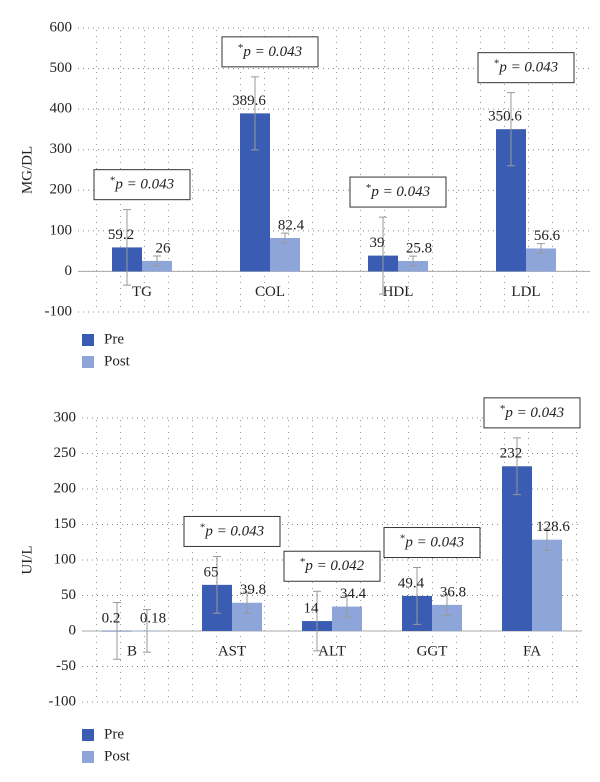  Describe the element at coordinates (525, 292) in the screenshot. I see `x-tick-label: LDL` at that location.